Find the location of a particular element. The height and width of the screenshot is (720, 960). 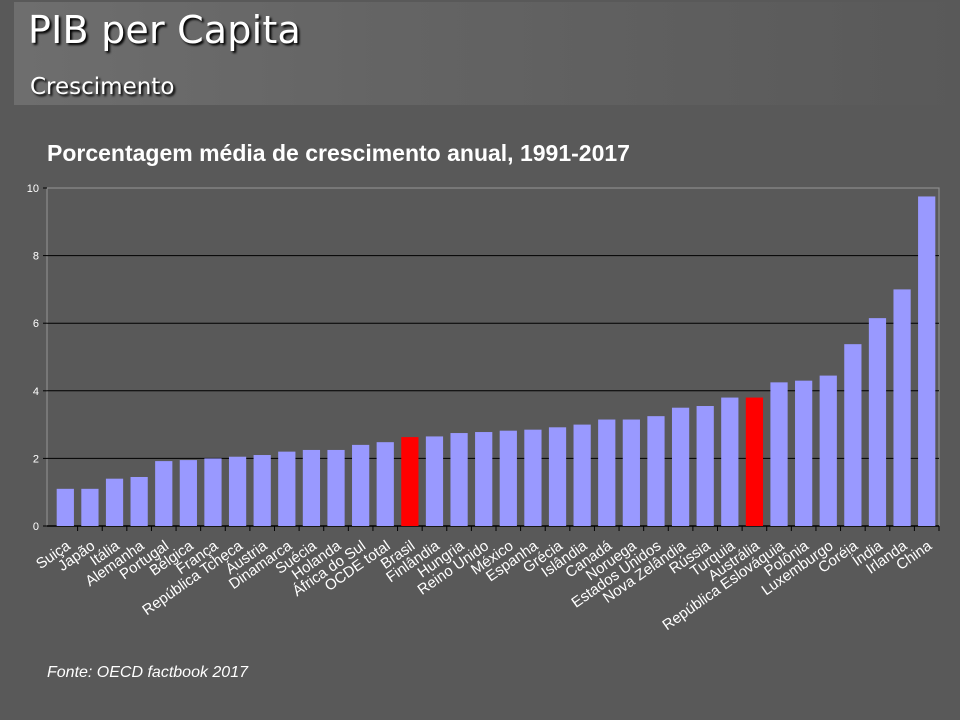

title-band is located at coordinates (487, 53).